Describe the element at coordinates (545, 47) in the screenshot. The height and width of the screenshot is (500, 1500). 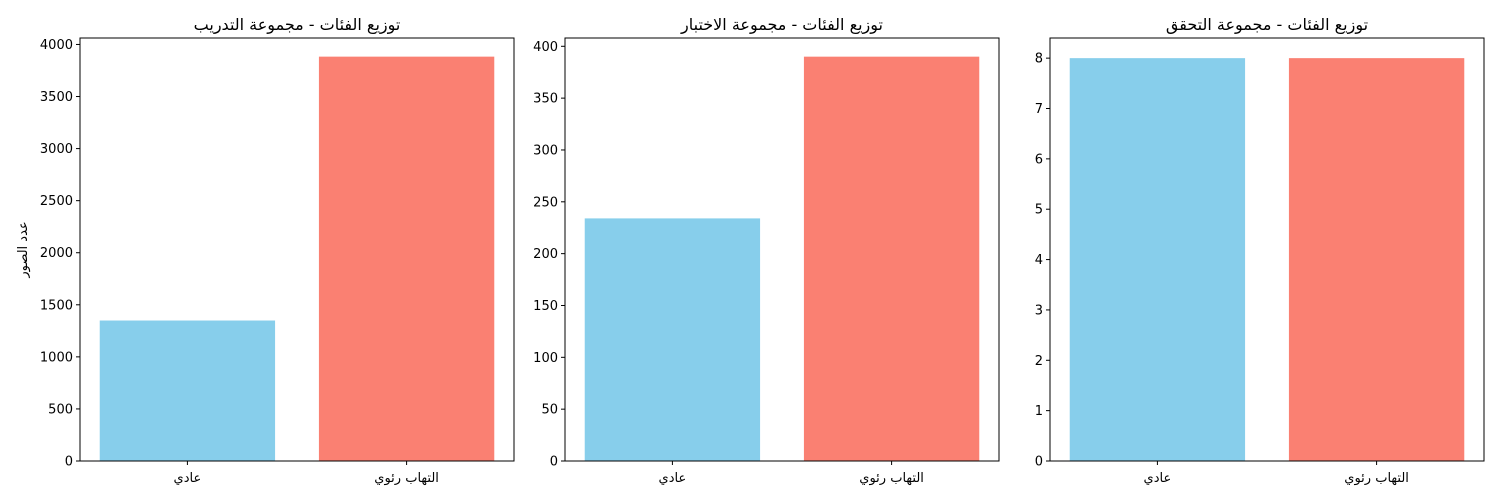
I see `y-tick-label: 400` at that location.